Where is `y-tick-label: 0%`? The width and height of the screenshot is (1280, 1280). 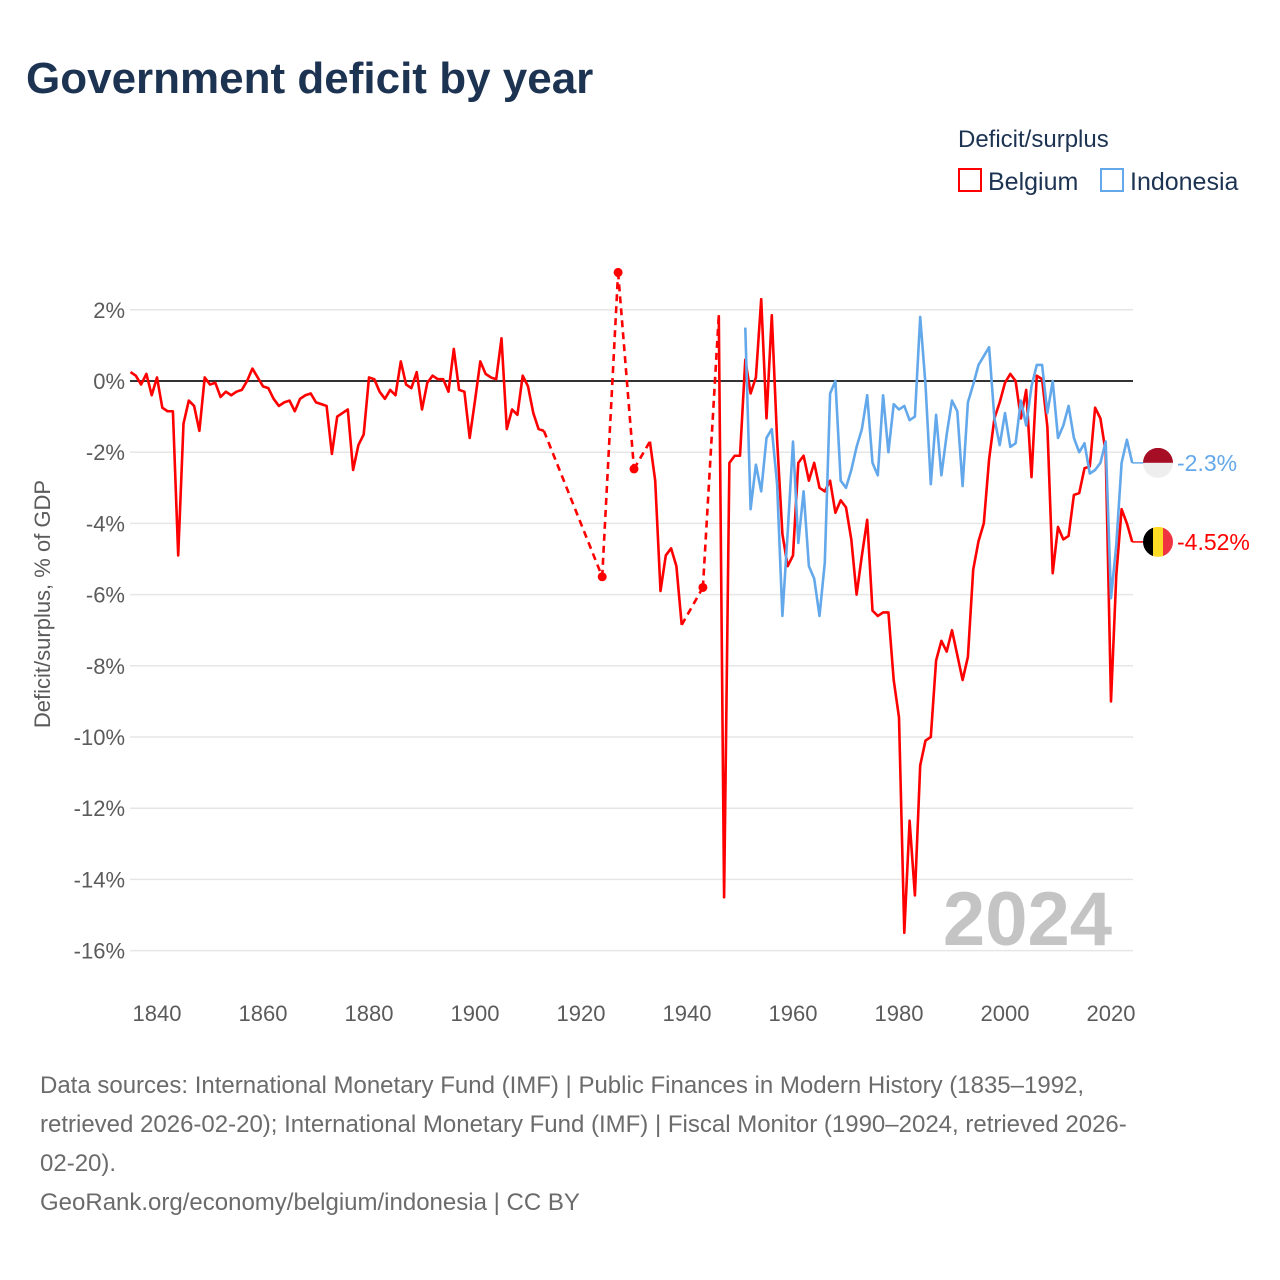
y-tick-label: 0% is located at coordinates (109, 381).